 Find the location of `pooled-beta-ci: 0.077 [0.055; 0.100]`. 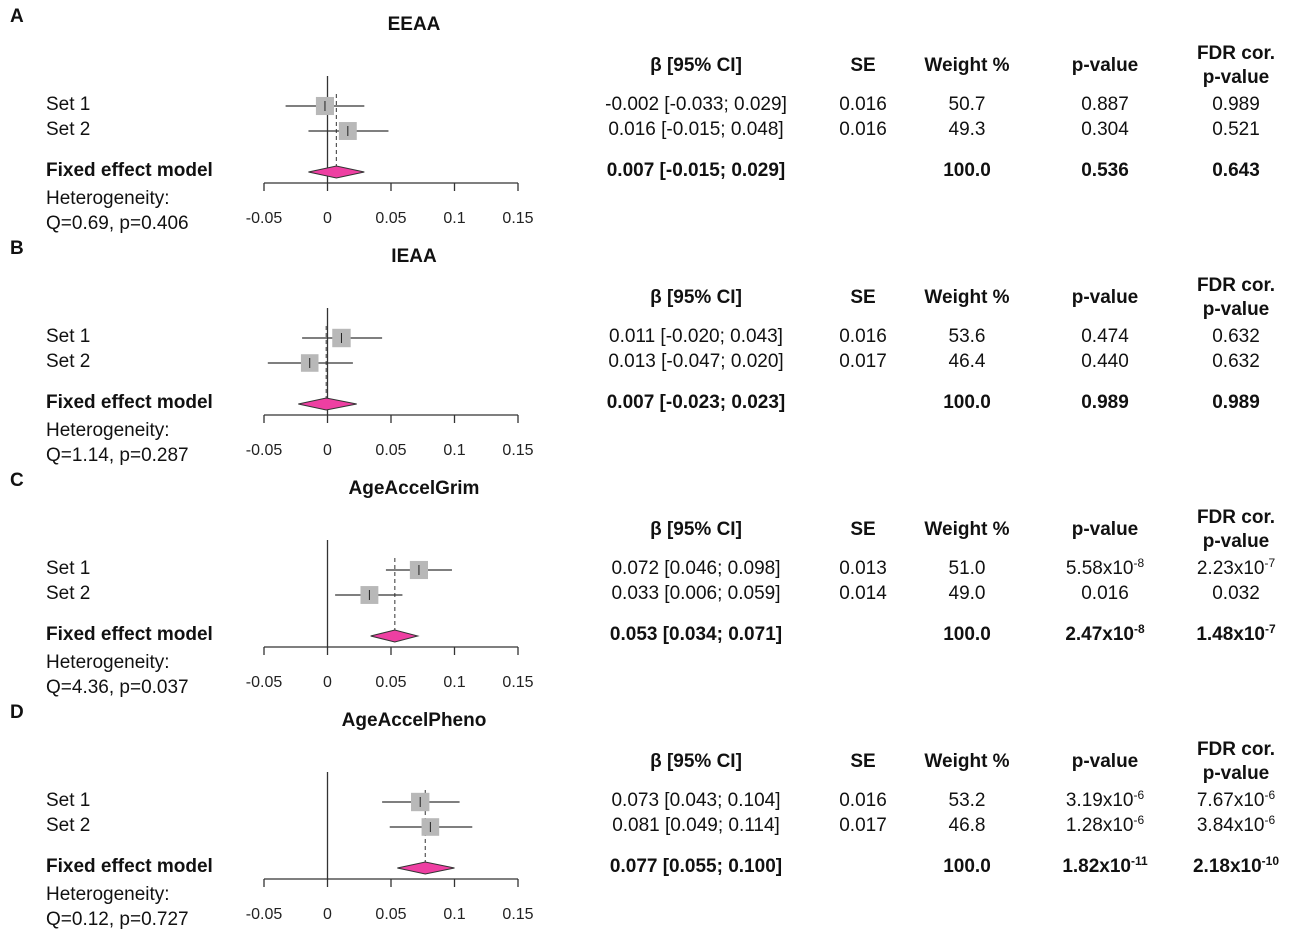

pooled-beta-ci: 0.077 [0.055; 0.100] is located at coordinates (696, 866).